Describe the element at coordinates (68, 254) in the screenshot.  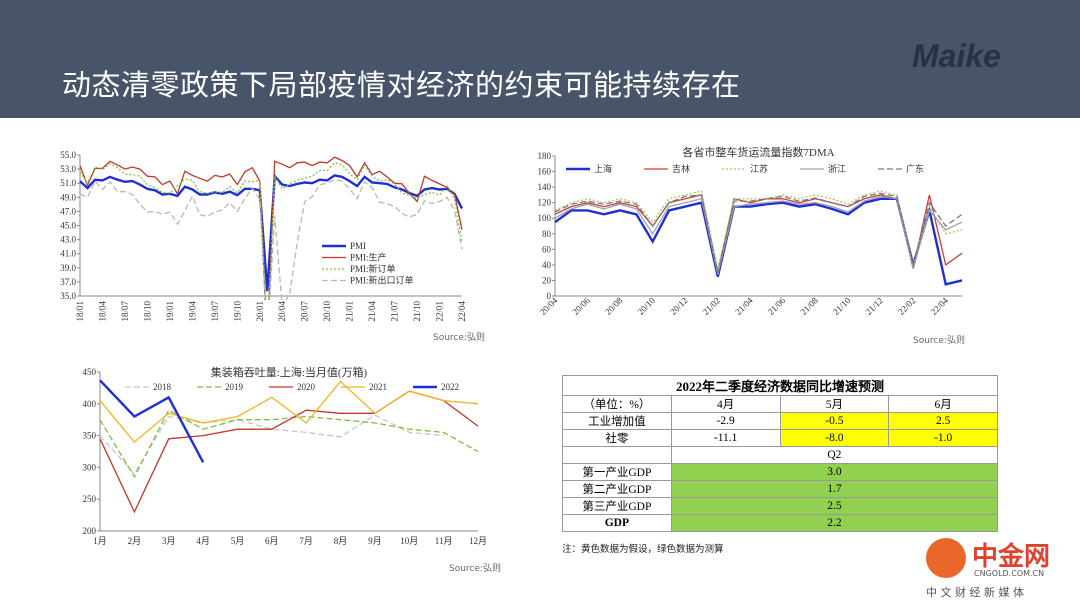
I see `y-tick-label: 41.0` at that location.